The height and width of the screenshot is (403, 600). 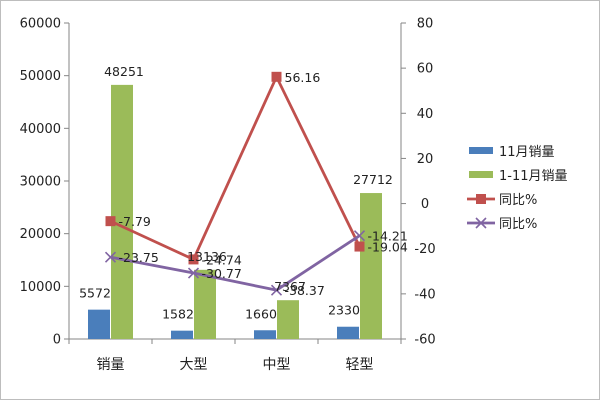 I want to click on legend-marker-x, so click(x=481, y=223).